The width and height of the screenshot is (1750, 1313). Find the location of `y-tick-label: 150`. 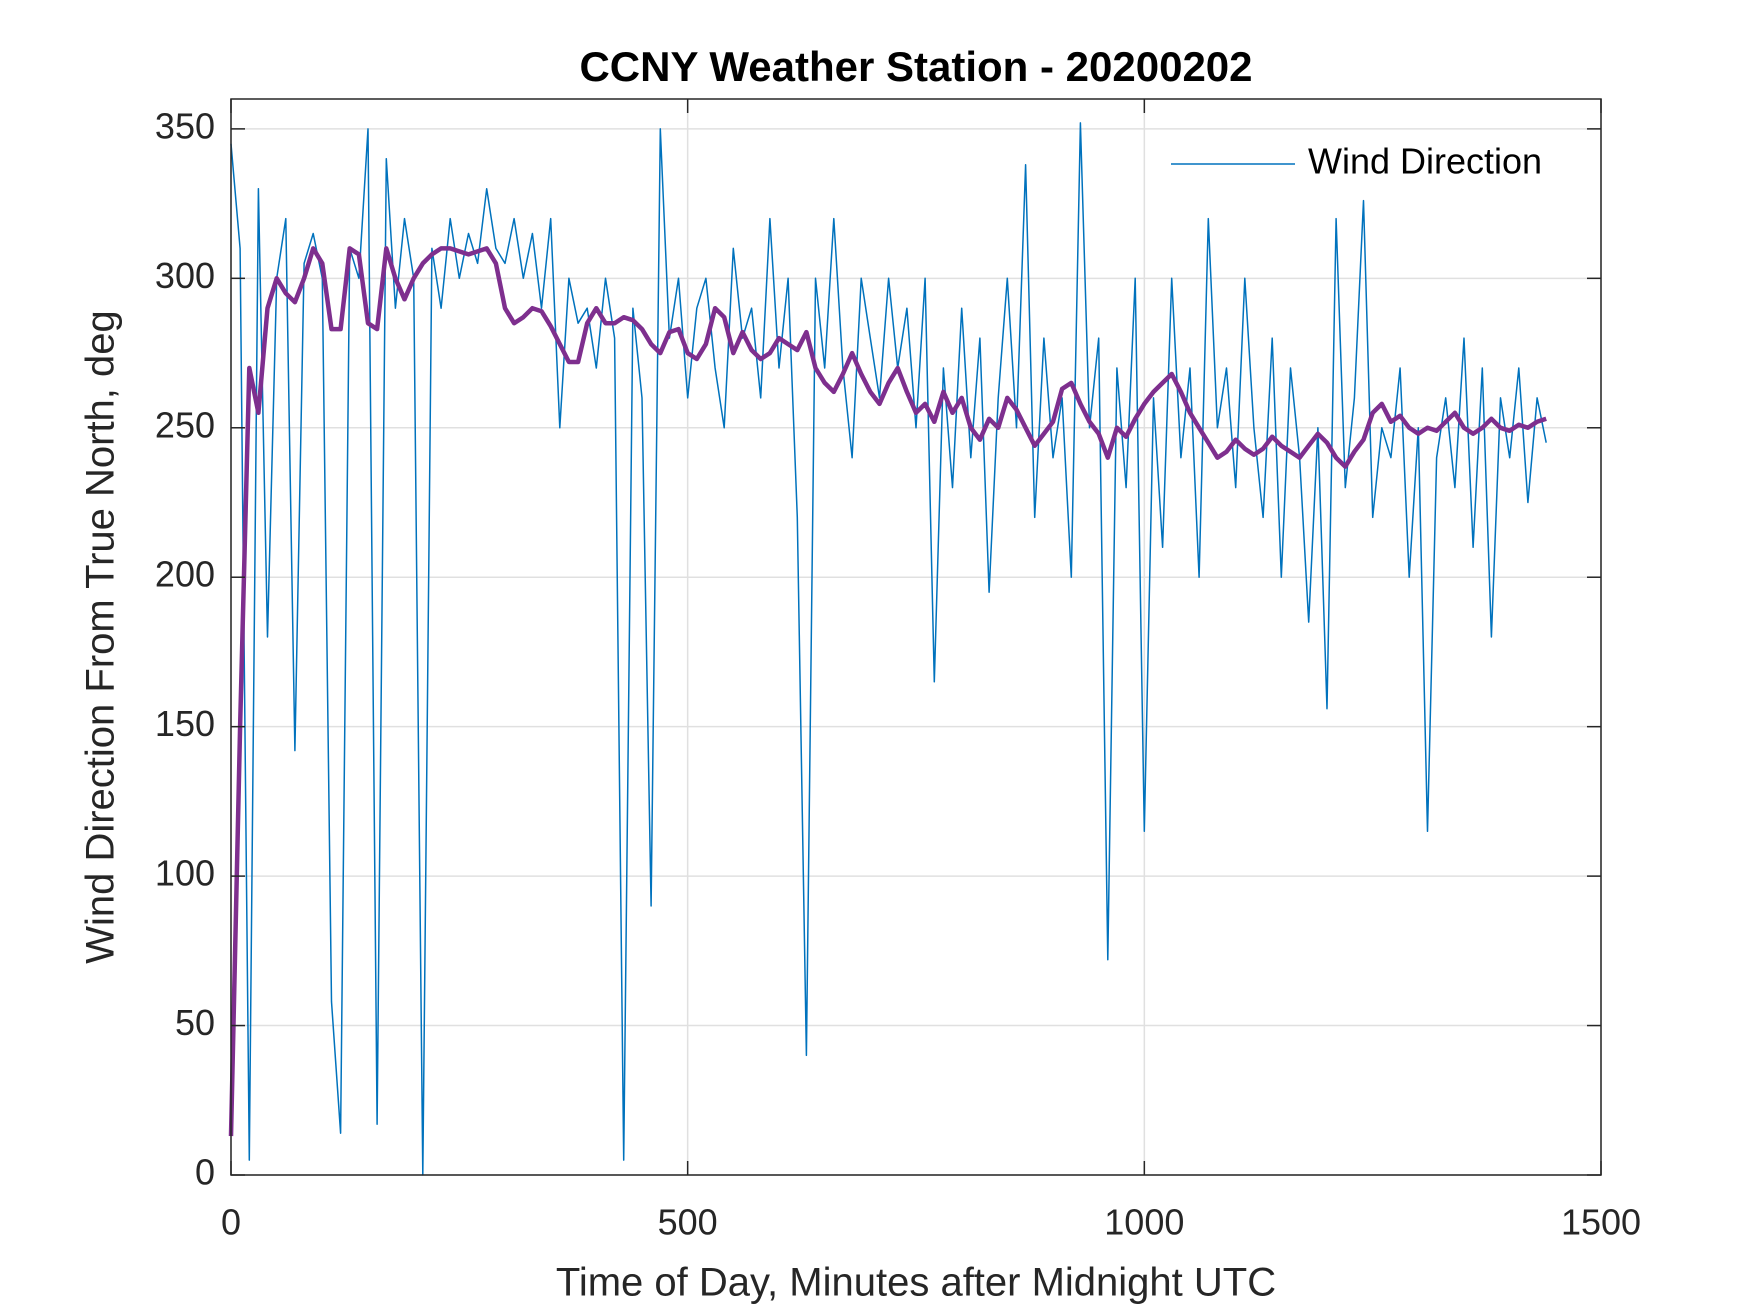

y-tick-label: 150 is located at coordinates (185, 723).